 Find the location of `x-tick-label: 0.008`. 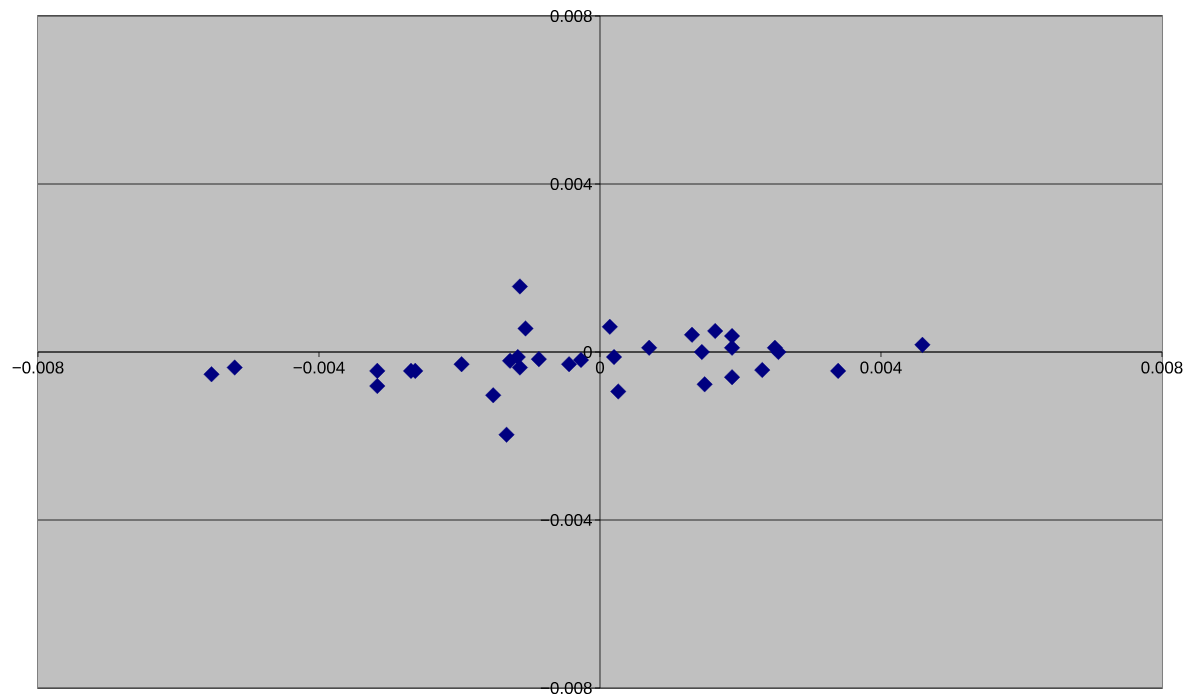

x-tick-label: 0.008 is located at coordinates (1162, 367).